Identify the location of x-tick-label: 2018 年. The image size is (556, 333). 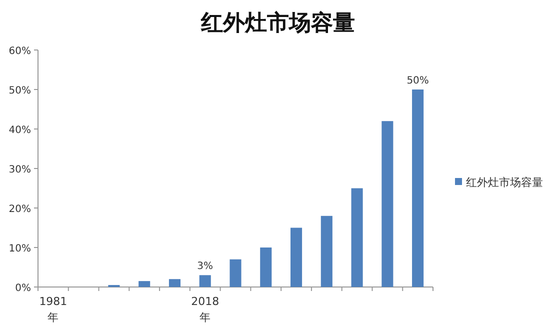
(205, 309).